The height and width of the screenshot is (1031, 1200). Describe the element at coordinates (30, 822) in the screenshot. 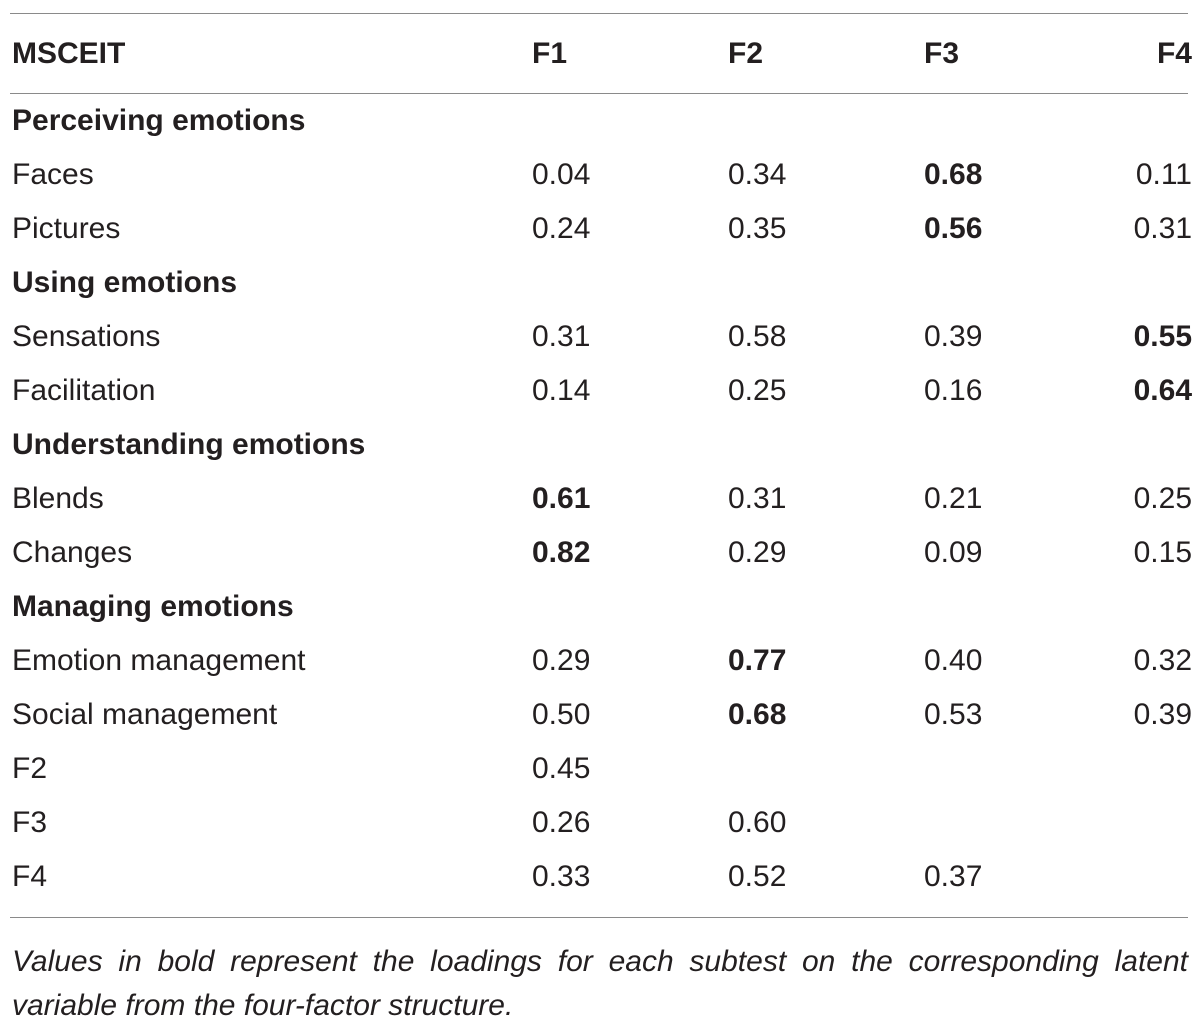

I see `row-label: F3` at that location.